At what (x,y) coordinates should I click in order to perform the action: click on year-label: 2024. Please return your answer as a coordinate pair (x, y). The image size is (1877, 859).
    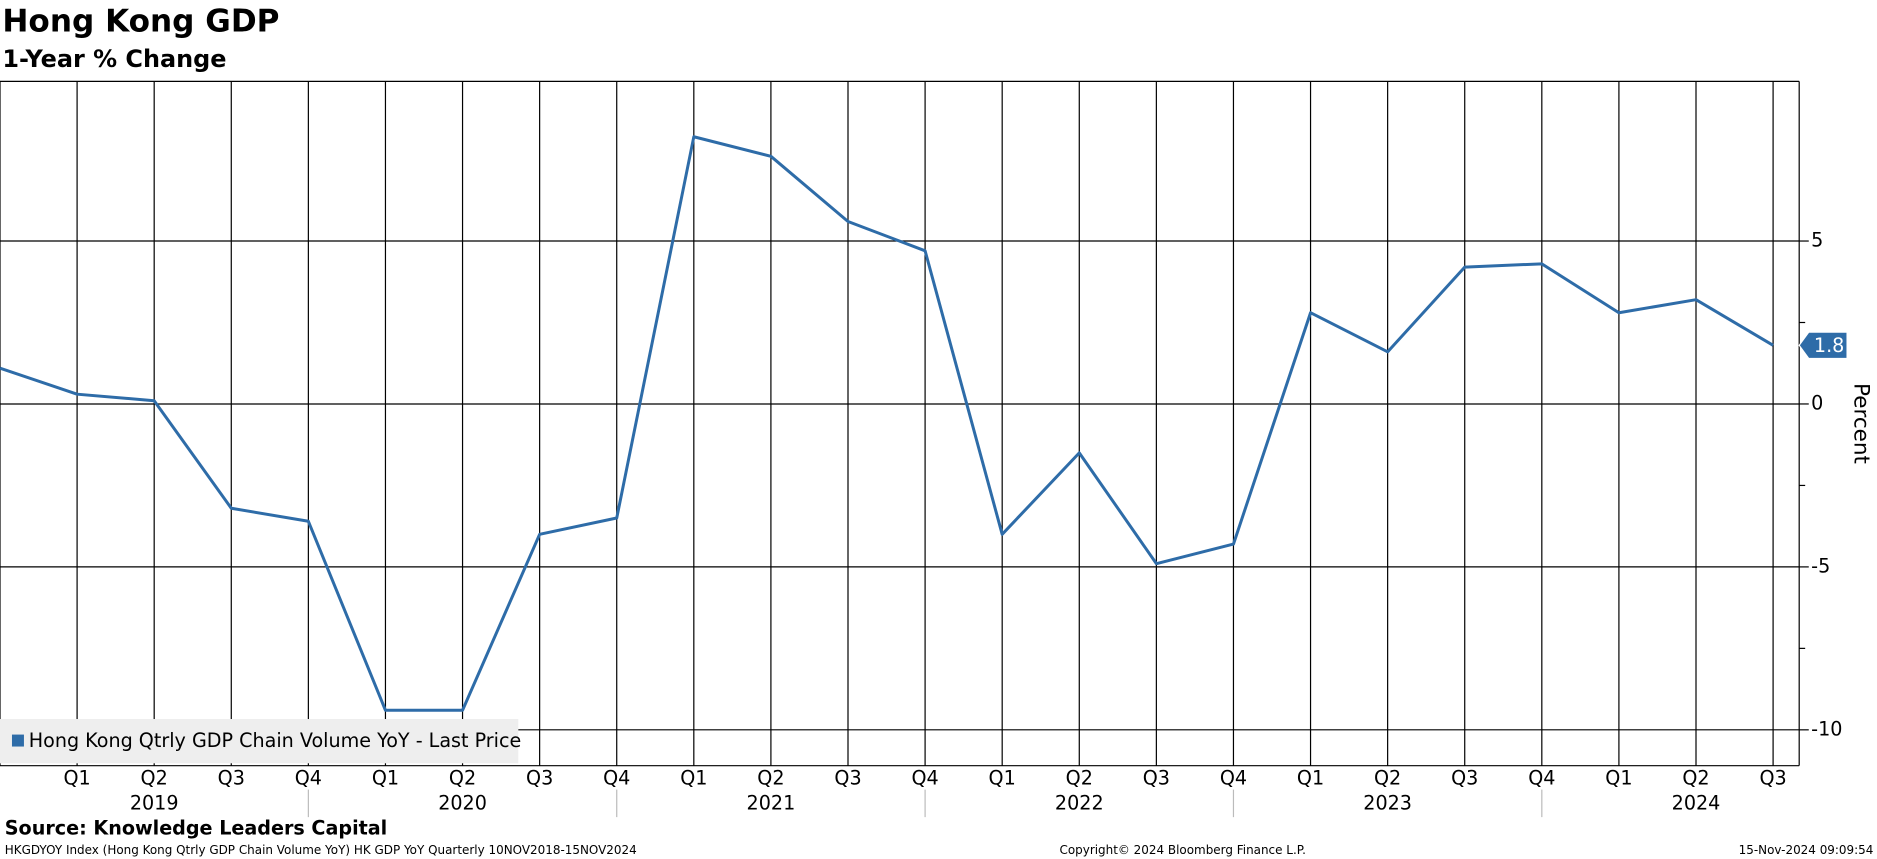
    Looking at the image, I should click on (1696, 802).